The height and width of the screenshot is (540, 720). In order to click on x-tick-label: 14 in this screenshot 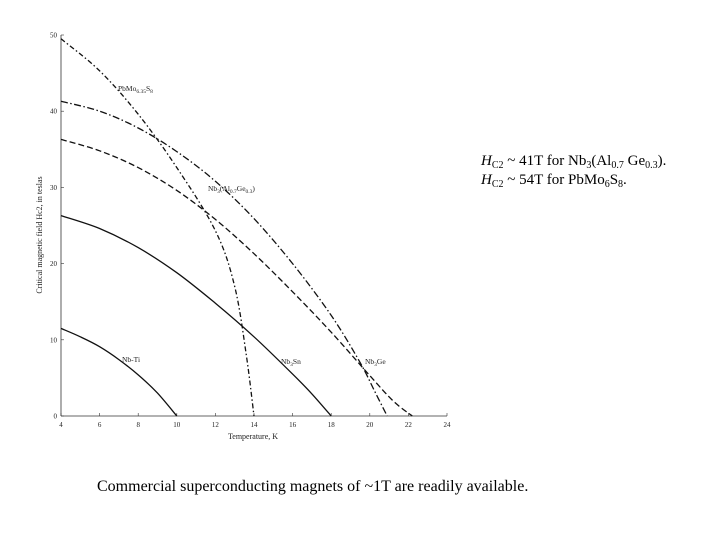, I will do `click(255, 425)`.